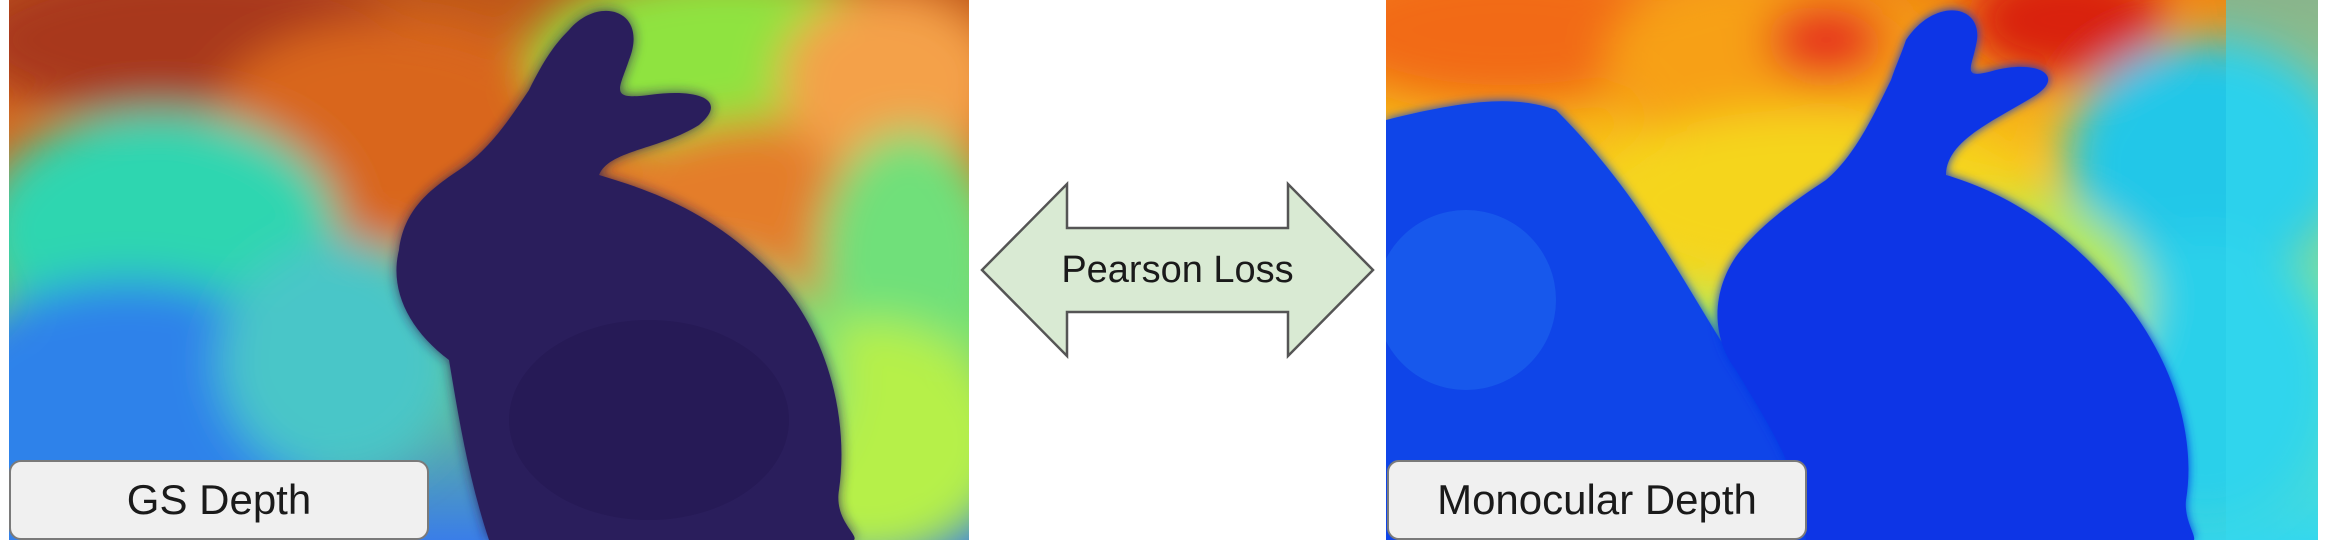 The image size is (2325, 542). I want to click on double-arrow-shape, so click(1177, 270).